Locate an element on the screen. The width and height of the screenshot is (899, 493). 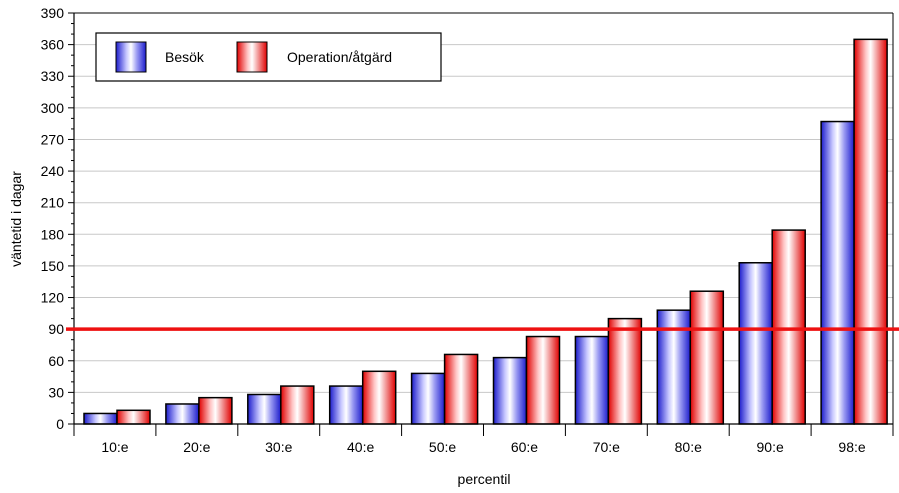
legend: Besök Operation/åtgärd is located at coordinates (268, 57).